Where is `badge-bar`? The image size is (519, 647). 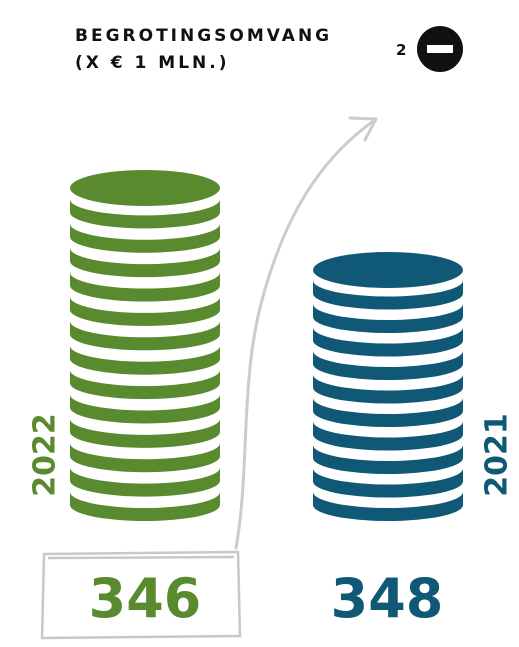
badge-bar is located at coordinates (440, 49).